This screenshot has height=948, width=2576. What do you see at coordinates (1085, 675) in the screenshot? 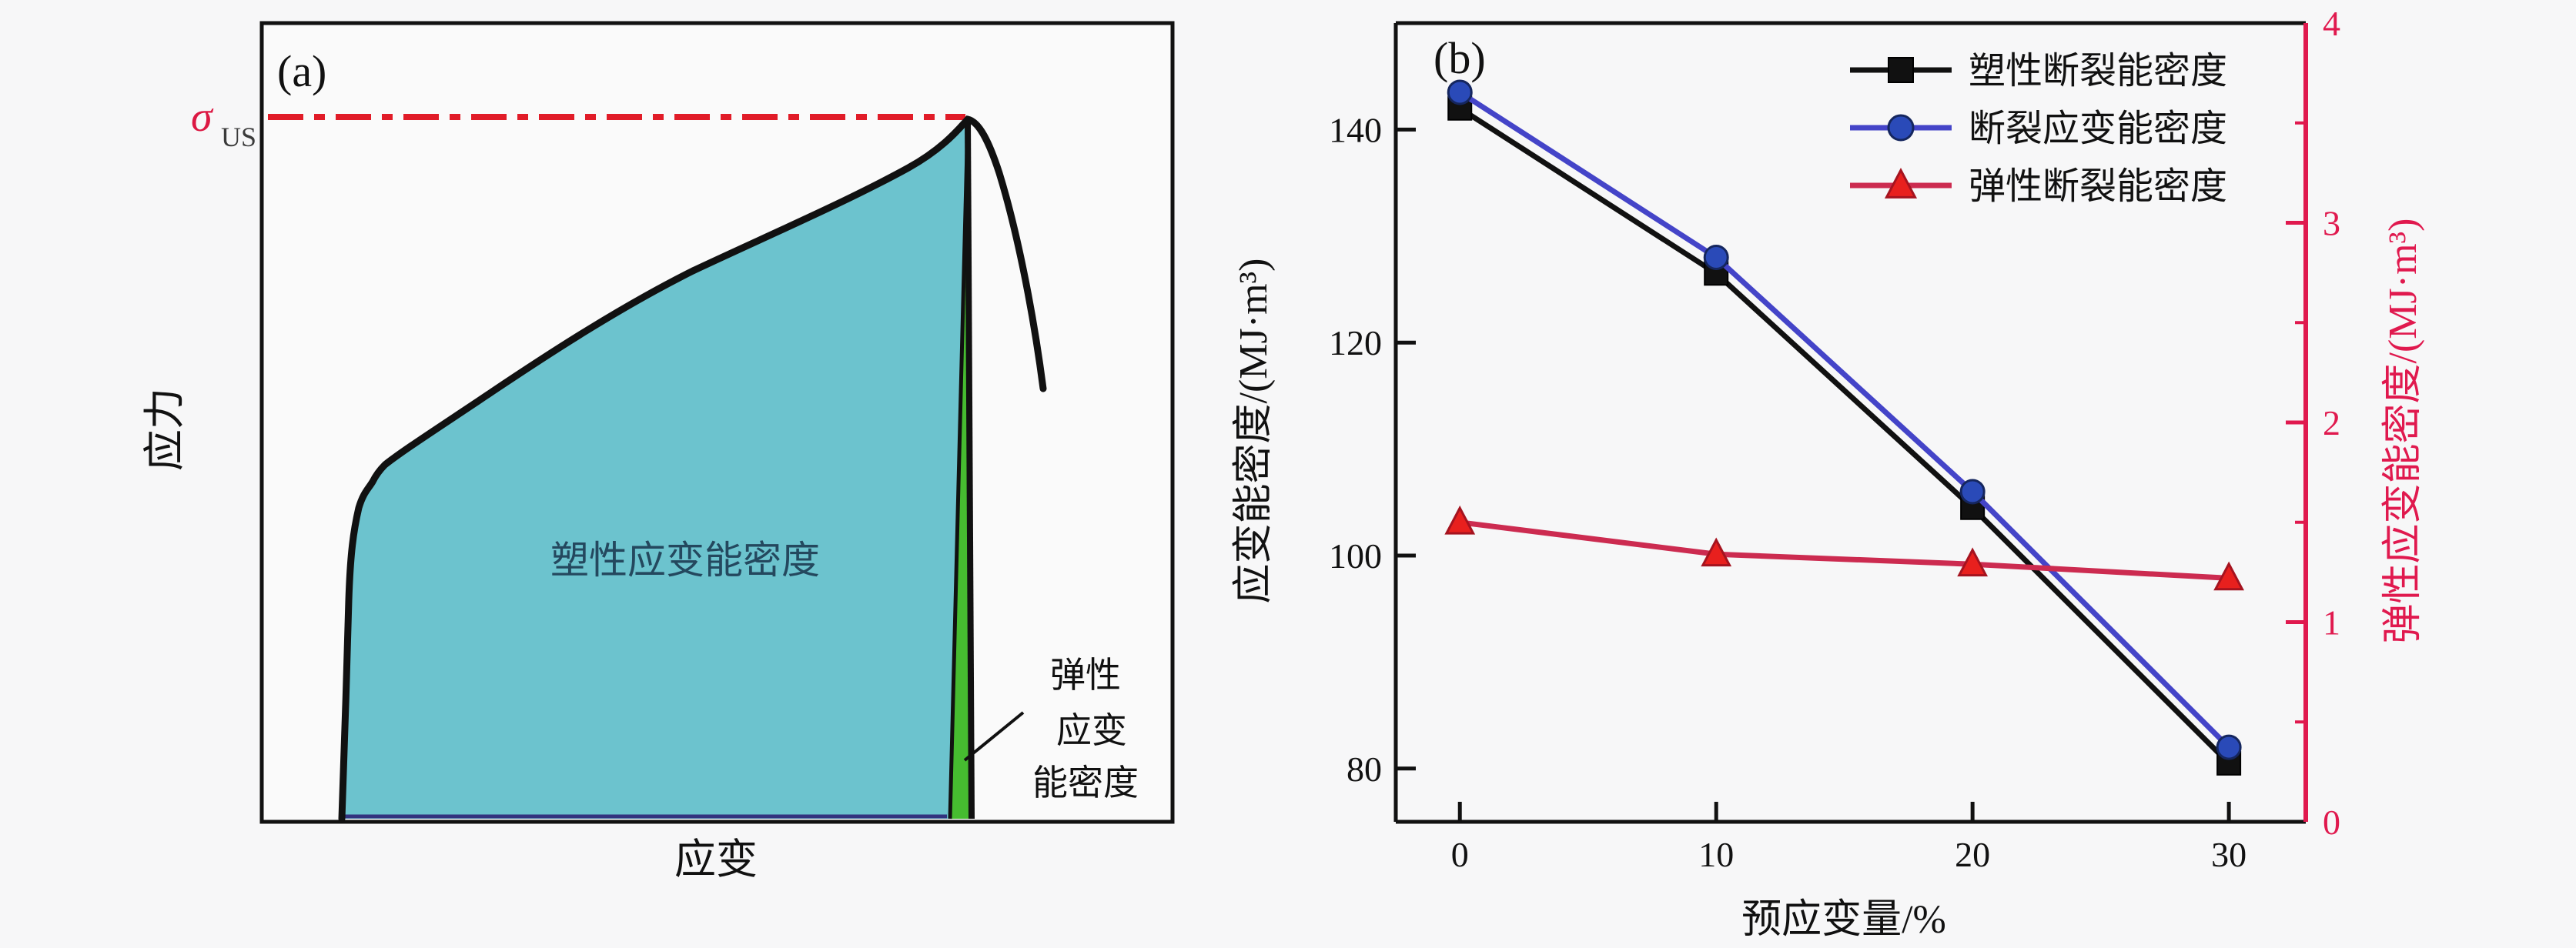
I see `elastic-area-label-line1: 弹性` at bounding box center [1085, 675].